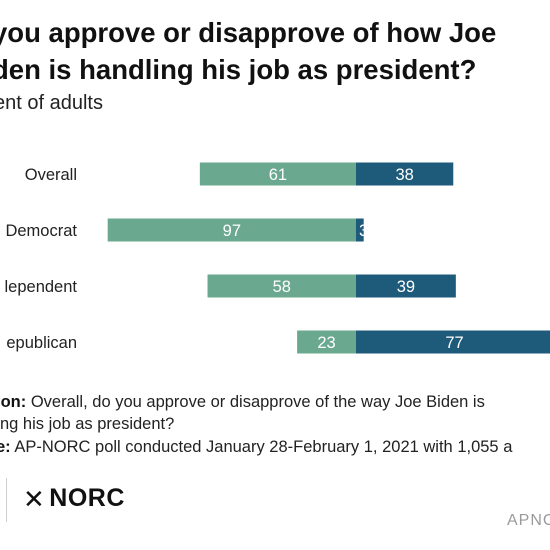 Image resolution: width=550 pixels, height=550 pixels. I want to click on ap-norc-badge: APNC, so click(528, 520).